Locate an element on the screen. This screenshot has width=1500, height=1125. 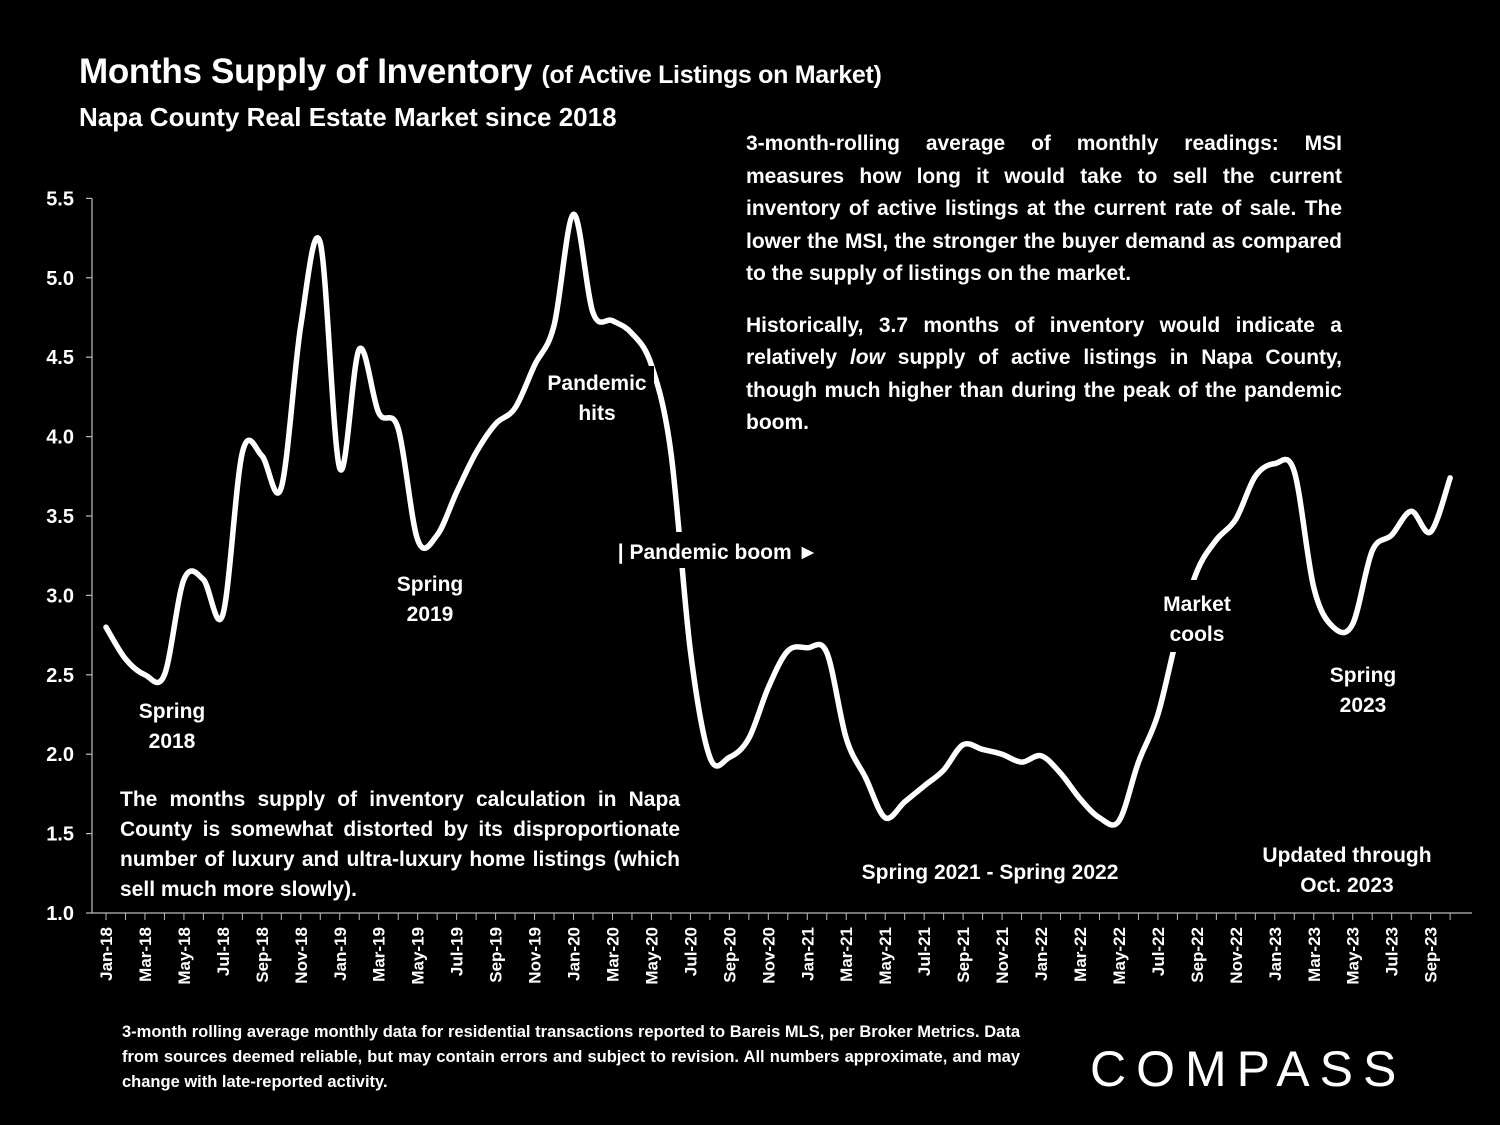
x-tick-label: Jan-22 is located at coordinates (1041, 954).